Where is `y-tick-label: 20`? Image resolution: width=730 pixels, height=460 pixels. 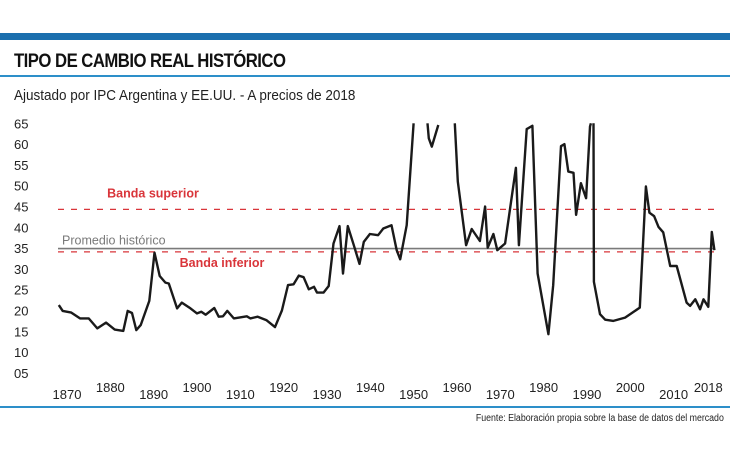
y-tick-label: 20 is located at coordinates (21, 311).